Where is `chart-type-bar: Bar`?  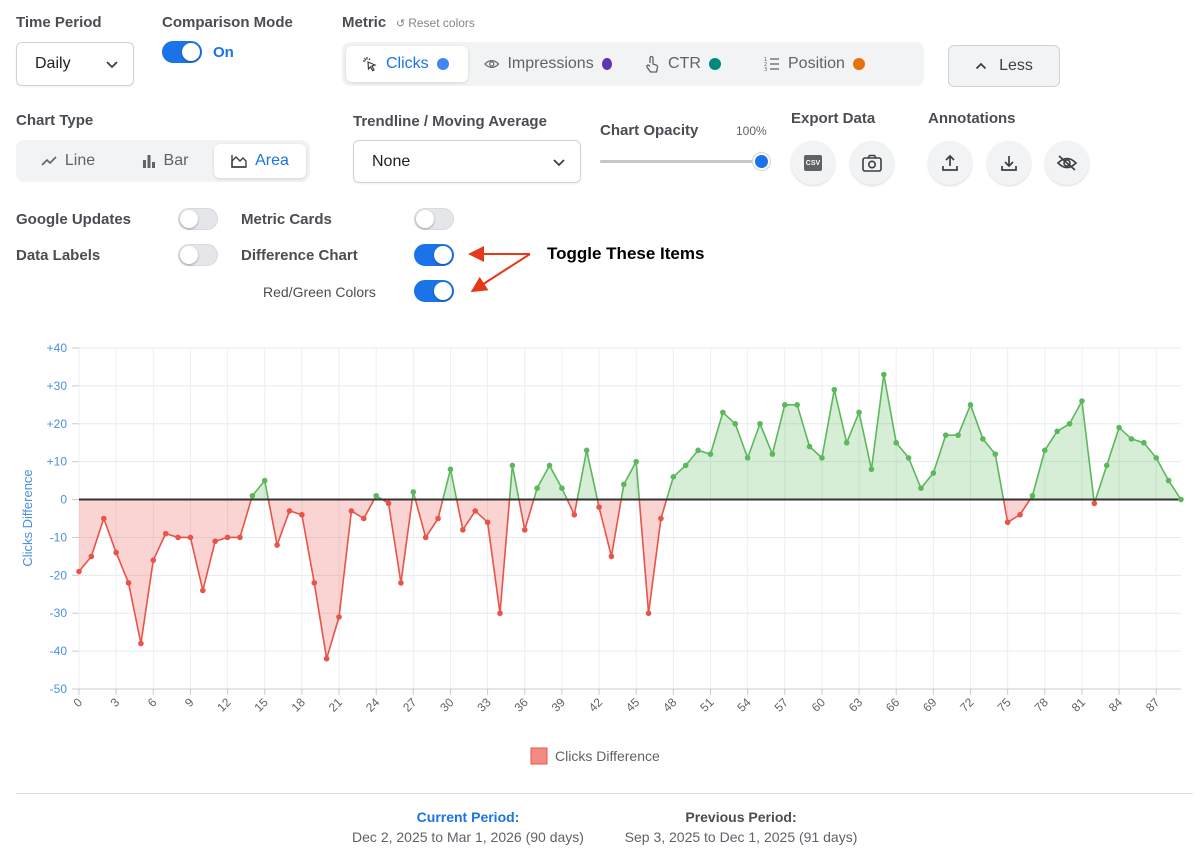
chart-type-bar: Bar is located at coordinates (165, 161).